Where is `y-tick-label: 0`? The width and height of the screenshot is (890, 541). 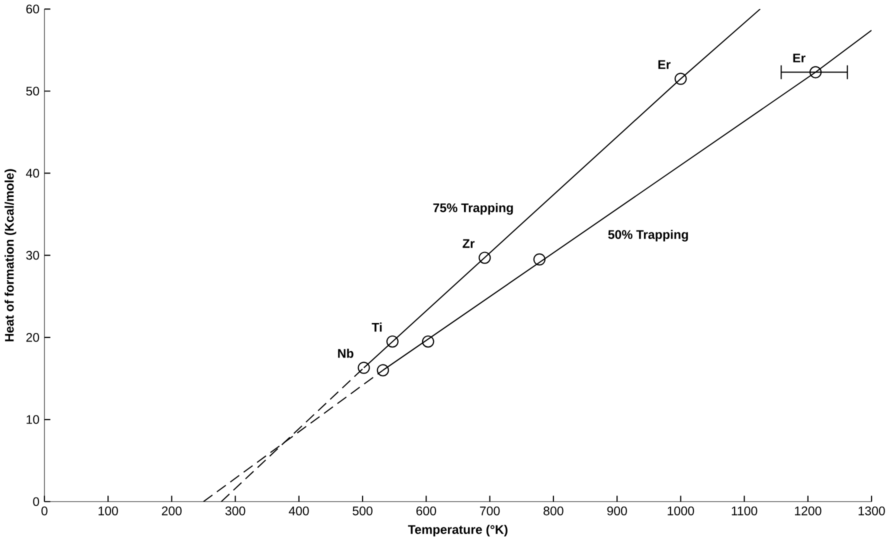 y-tick-label: 0 is located at coordinates (36, 501).